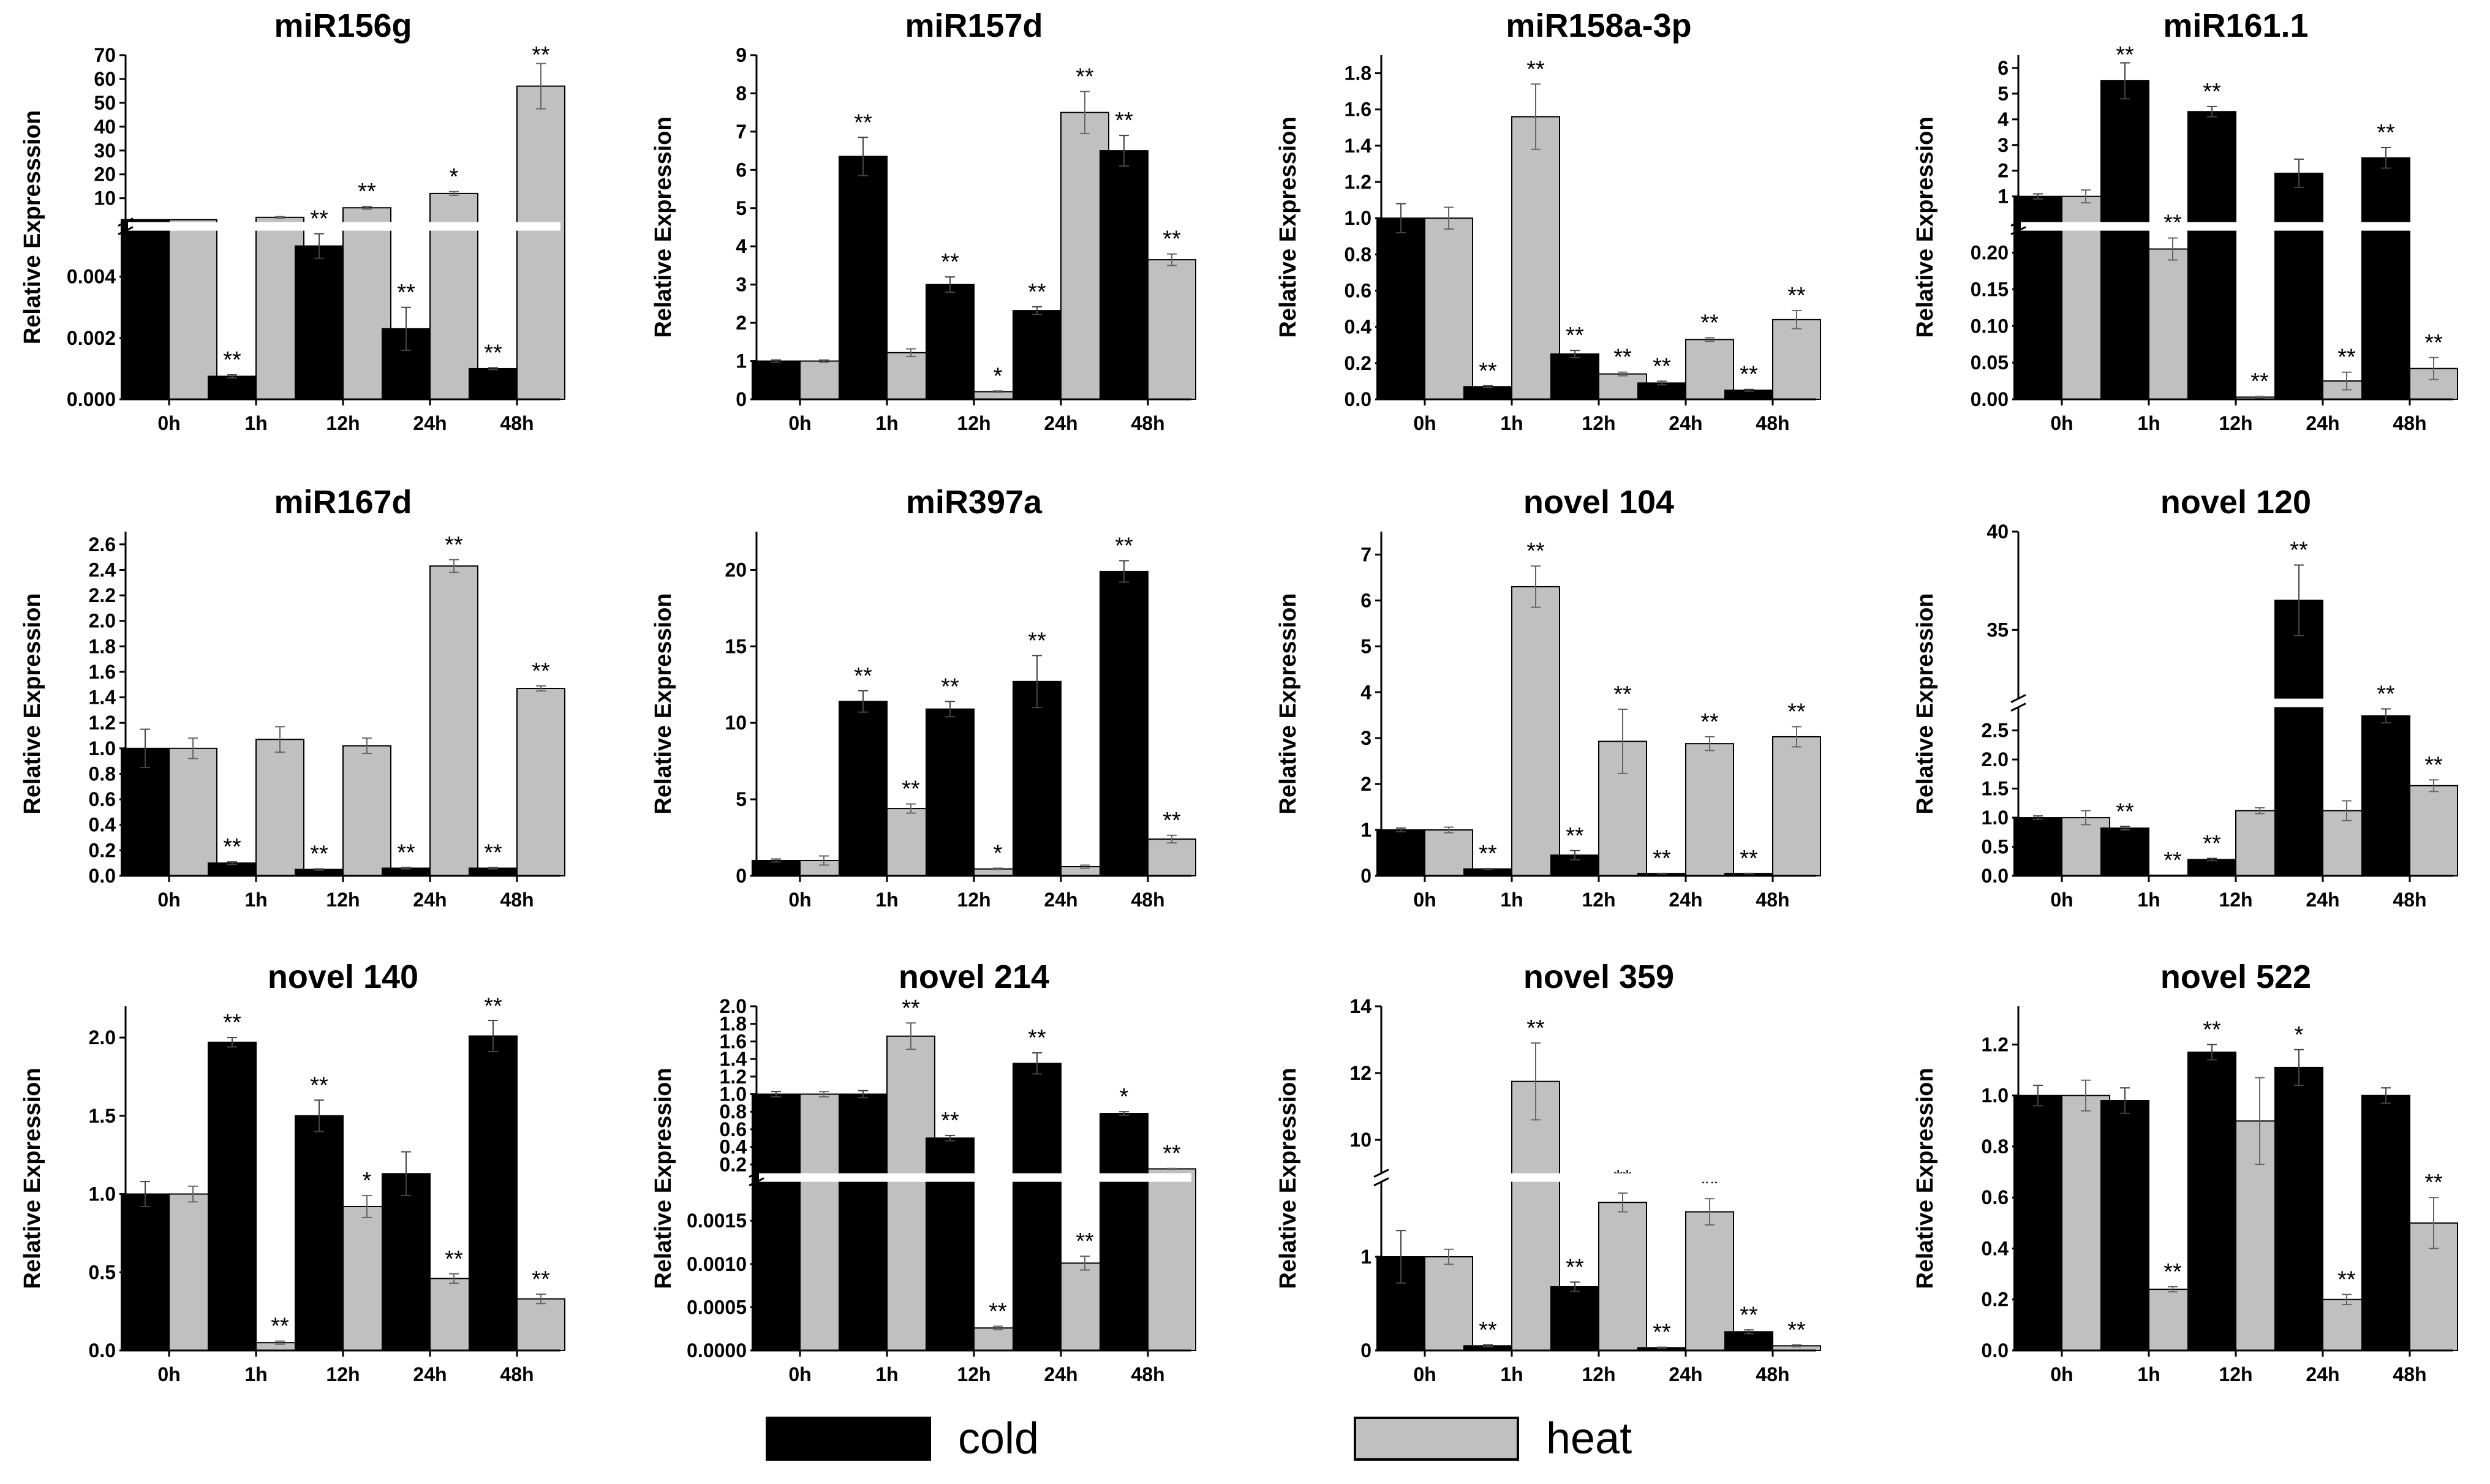 The height and width of the screenshot is (1484, 2490). Describe the element at coordinates (1366, 1350) in the screenshot. I see `y-tick-label: 0` at that location.